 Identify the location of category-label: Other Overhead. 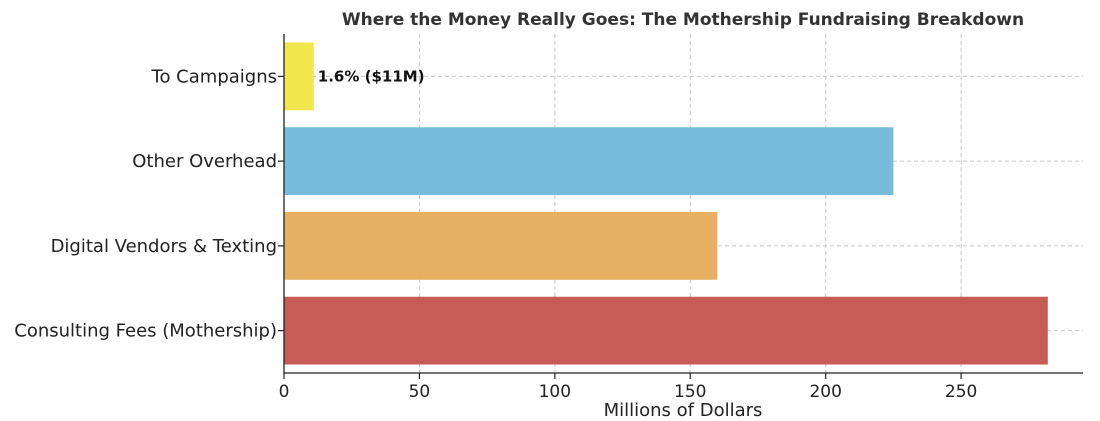
(204, 161).